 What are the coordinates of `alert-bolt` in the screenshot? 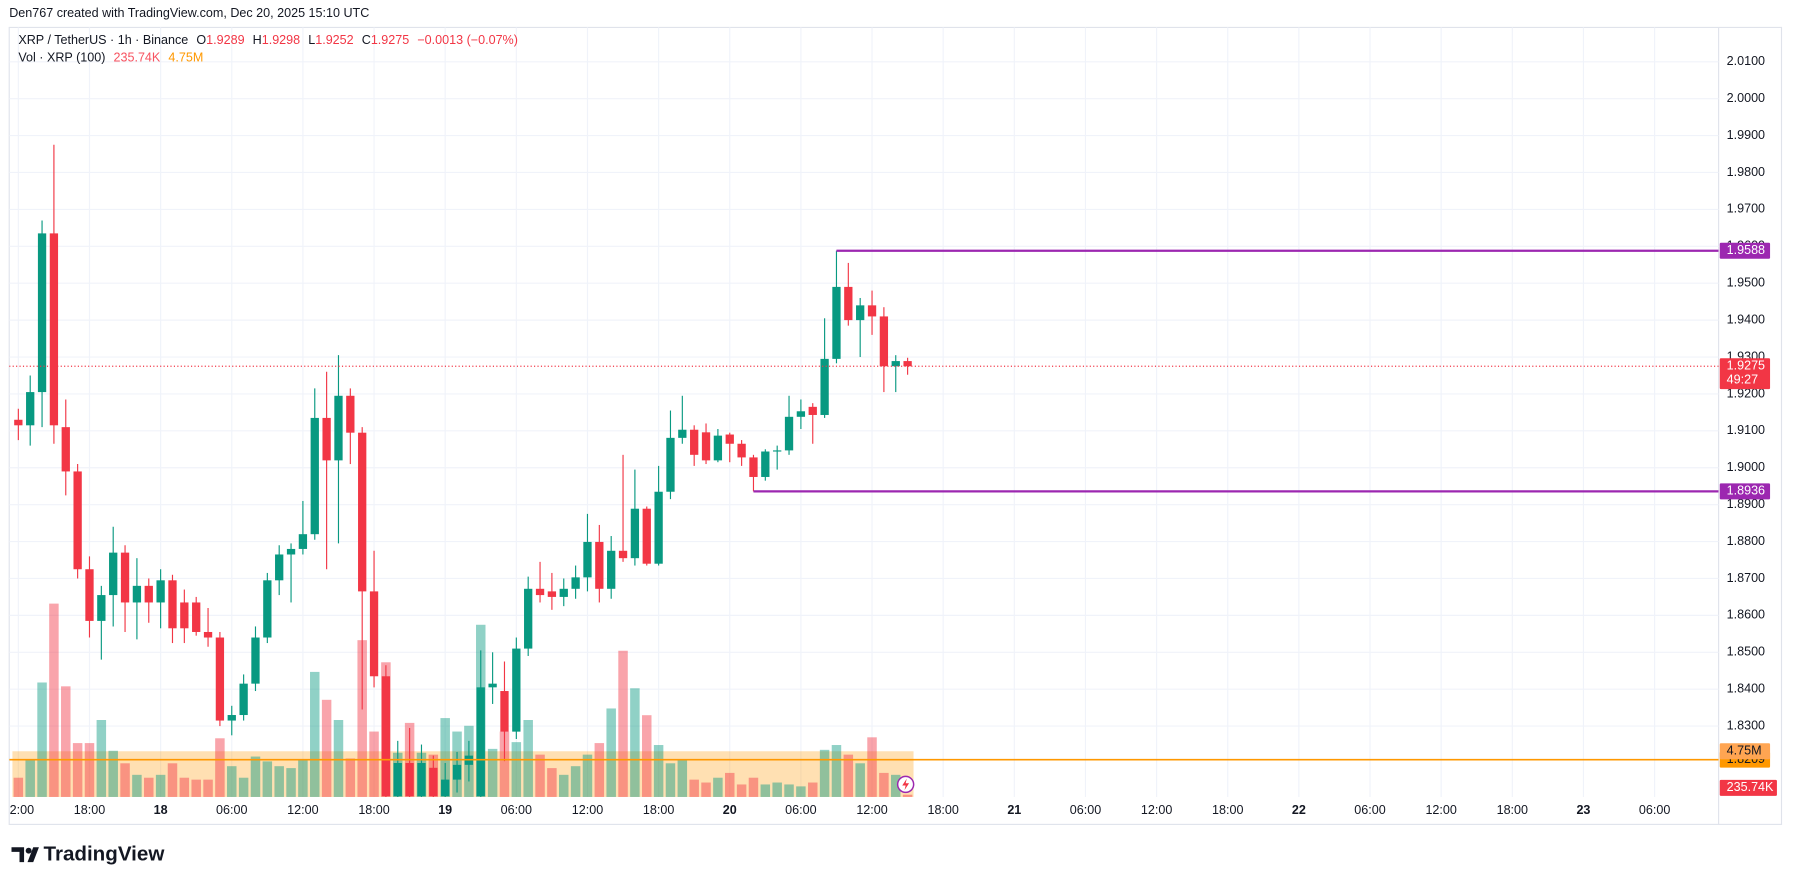 It's located at (906, 784).